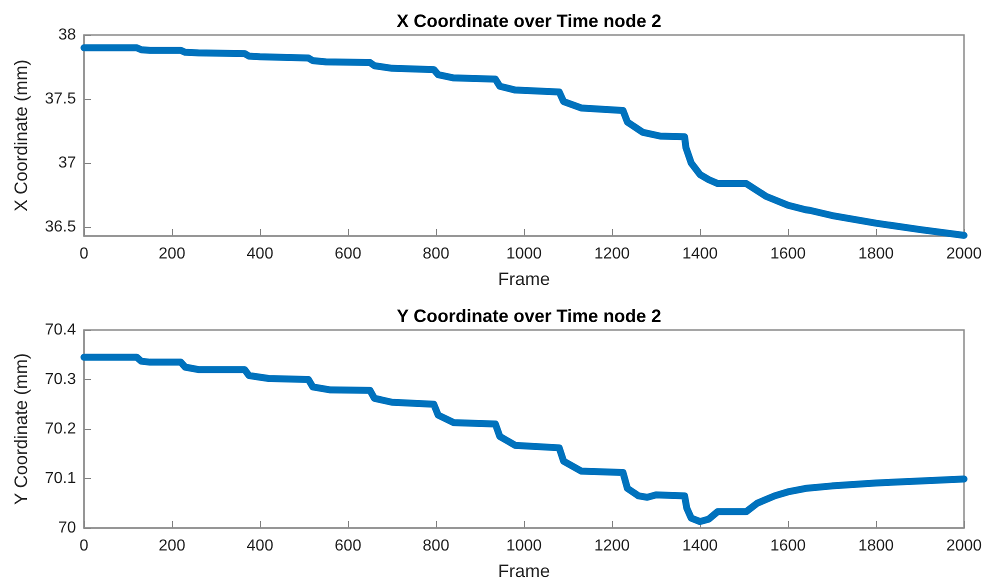 The height and width of the screenshot is (587, 988). I want to click on y-tick-label: 70.4, so click(60, 330).